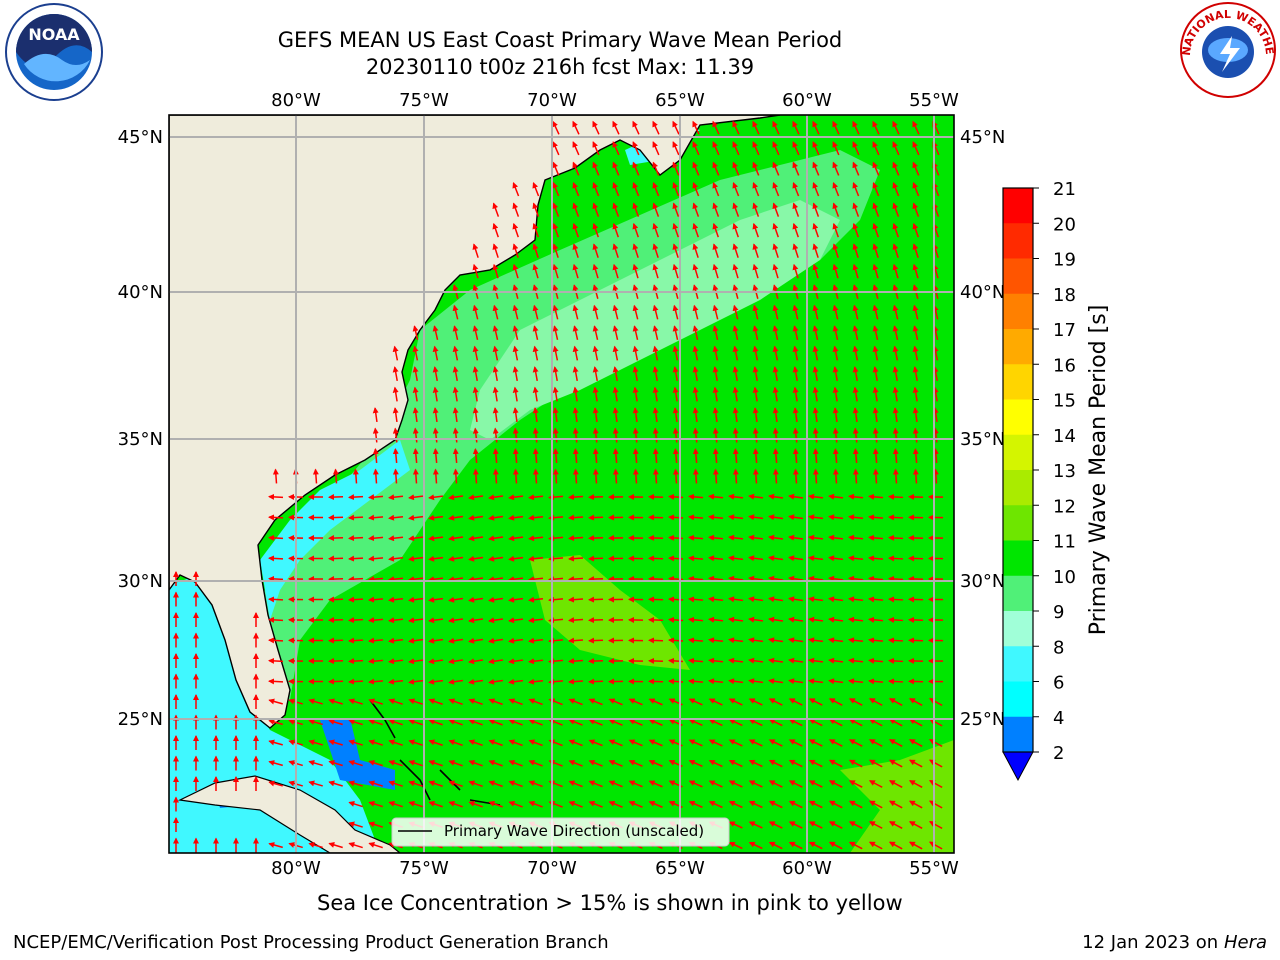  What do you see at coordinates (140, 439) in the screenshot?
I see `lat-tick-label: 35°N` at bounding box center [140, 439].